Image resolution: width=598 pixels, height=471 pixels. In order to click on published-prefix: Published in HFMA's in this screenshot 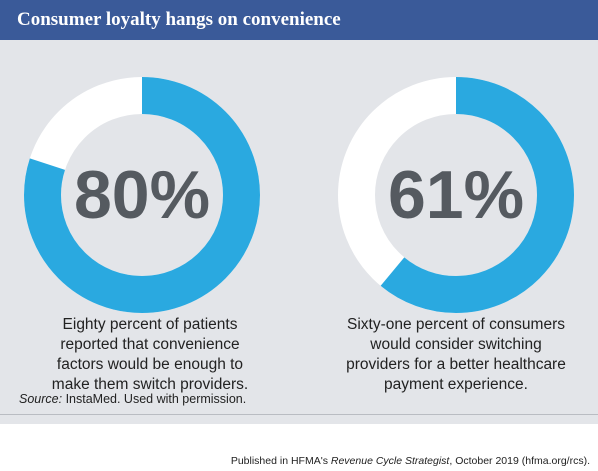, I will do `click(280, 461)`.